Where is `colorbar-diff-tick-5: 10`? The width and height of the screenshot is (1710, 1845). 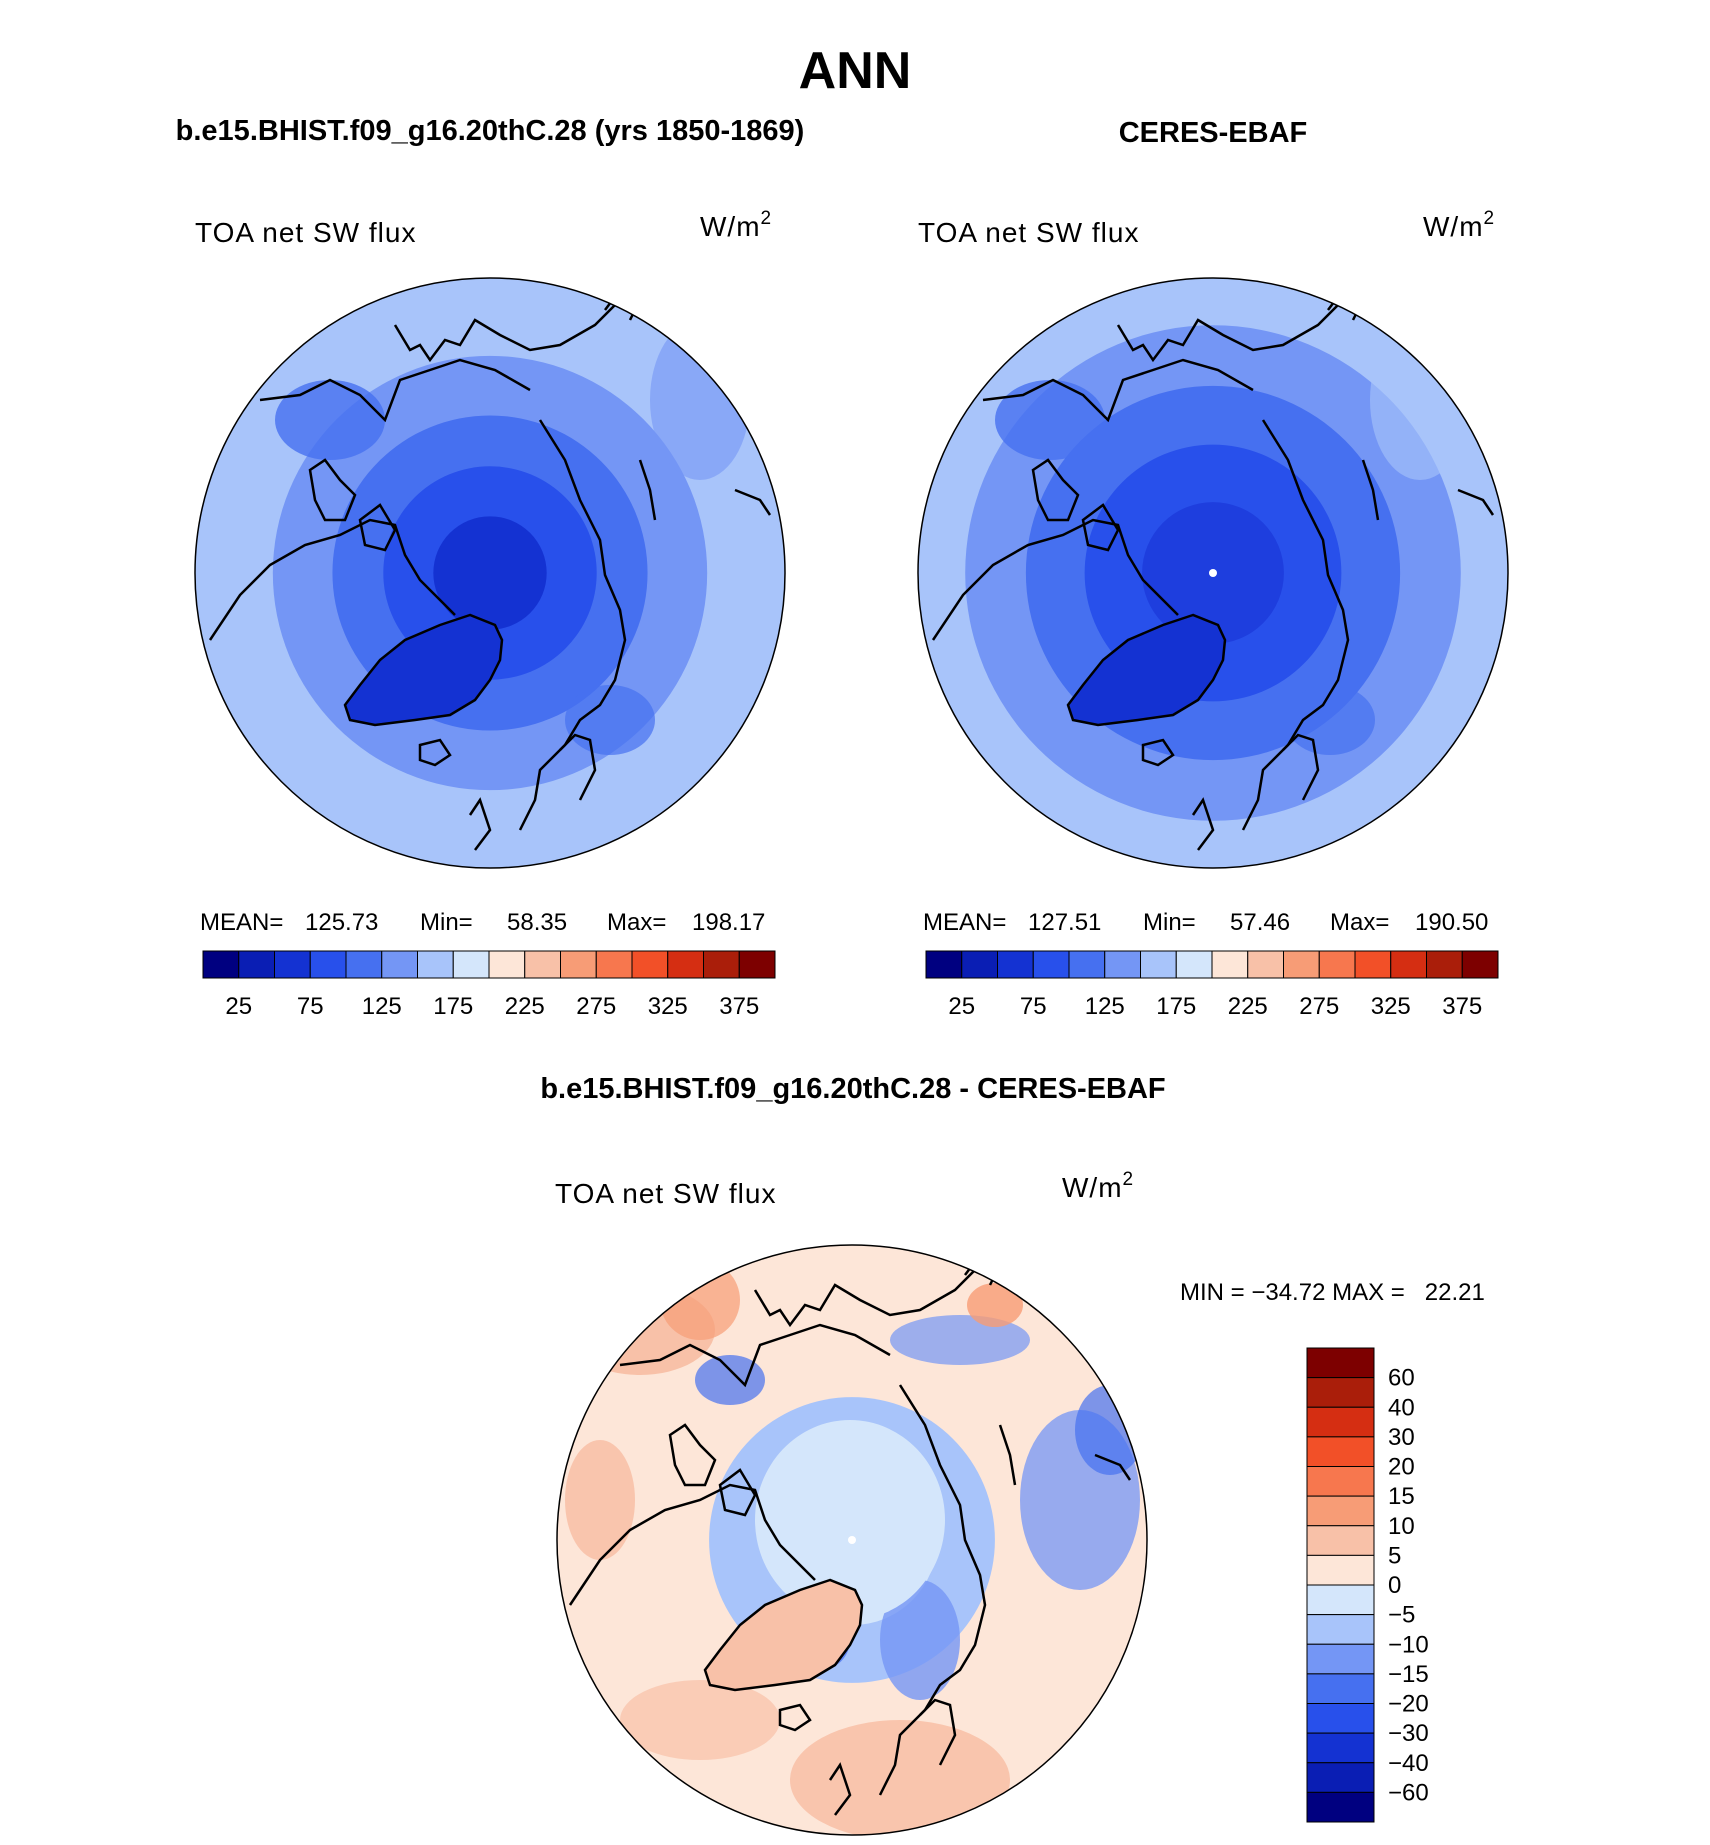
colorbar-diff-tick-5: 10 is located at coordinates (1401, 1526).